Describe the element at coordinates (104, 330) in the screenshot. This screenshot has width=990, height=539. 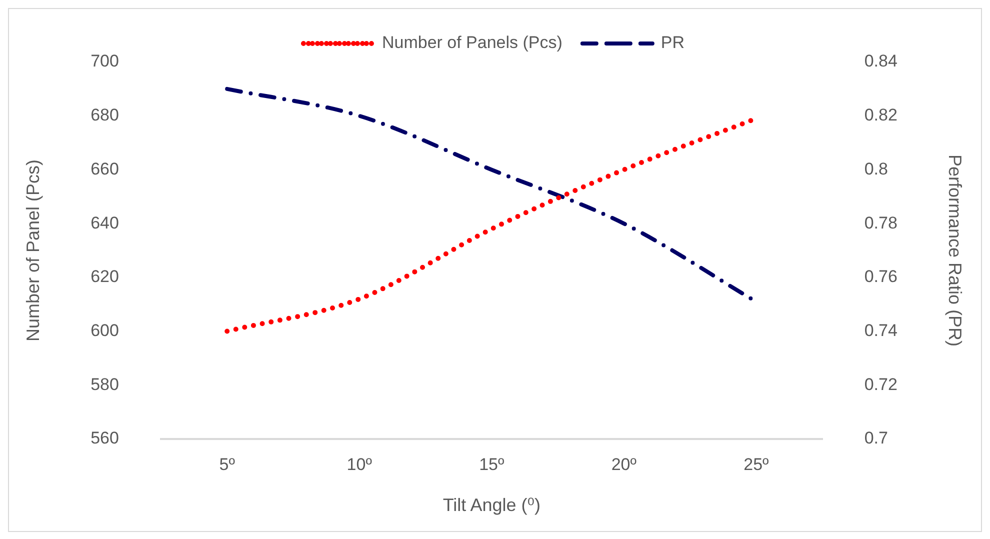
I see `y-tick-label: 600` at that location.